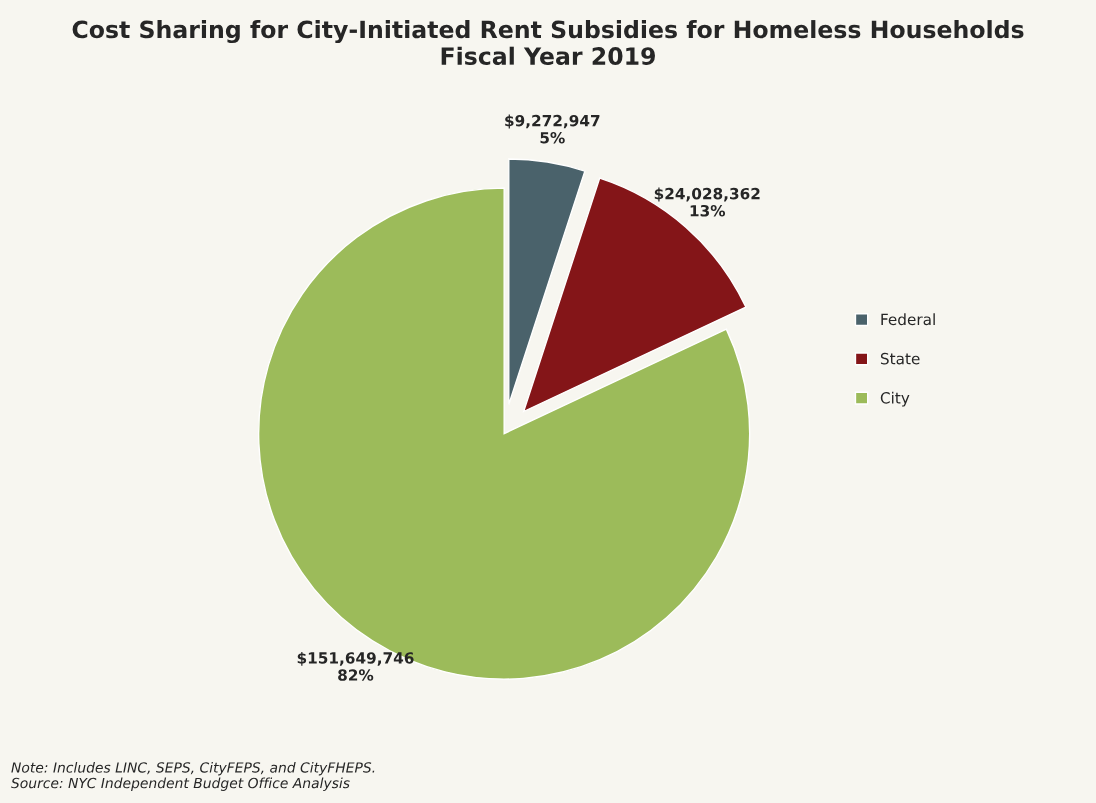 Image resolution: width=1096 pixels, height=803 pixels. I want to click on chart-title: Cost Sharing for City-Initiated Rent Subsidies for Homeless Households Fiscal Year 2019, so click(548, 42).